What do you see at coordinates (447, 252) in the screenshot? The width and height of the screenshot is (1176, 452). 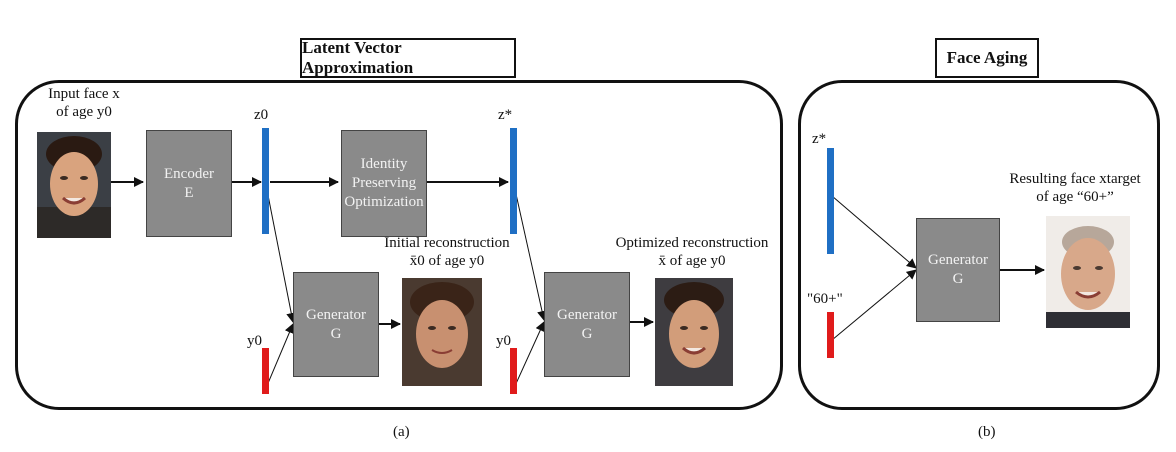 I see `initial-reconstruction-label: Initial reconstruction x̄0 of age y0` at bounding box center [447, 252].